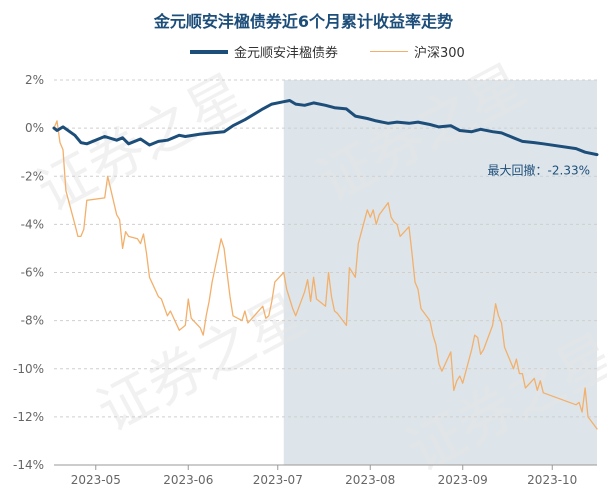 The height and width of the screenshot is (500, 607). Describe the element at coordinates (325, 128) in the screenshot. I see `series-line-fund` at that location.